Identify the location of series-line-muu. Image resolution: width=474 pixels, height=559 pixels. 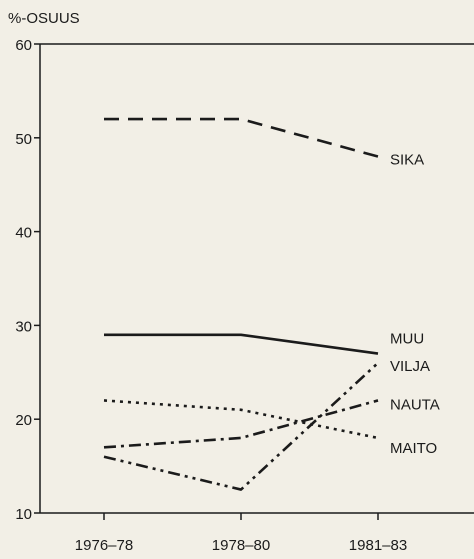
(241, 344).